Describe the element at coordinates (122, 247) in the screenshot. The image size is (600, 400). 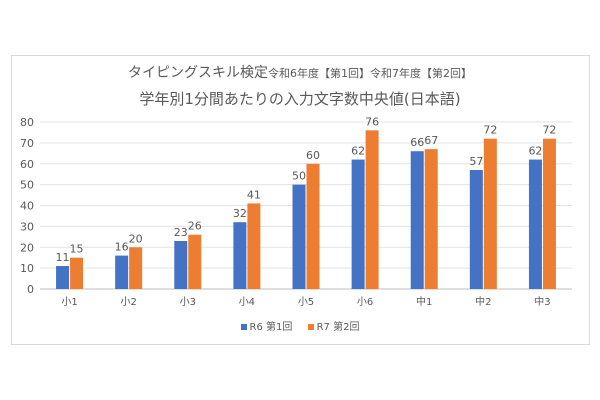
I see `data-label: 16` at that location.